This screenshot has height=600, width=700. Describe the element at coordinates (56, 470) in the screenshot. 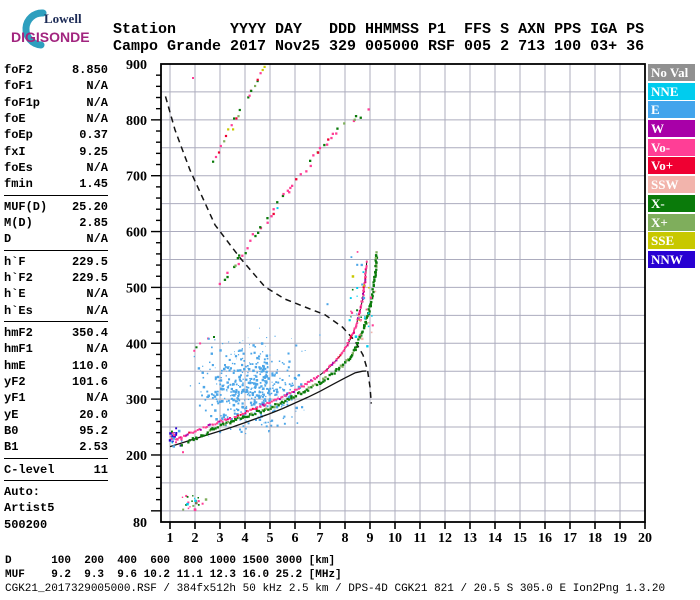

I see `param-row: C-level 11` at that location.